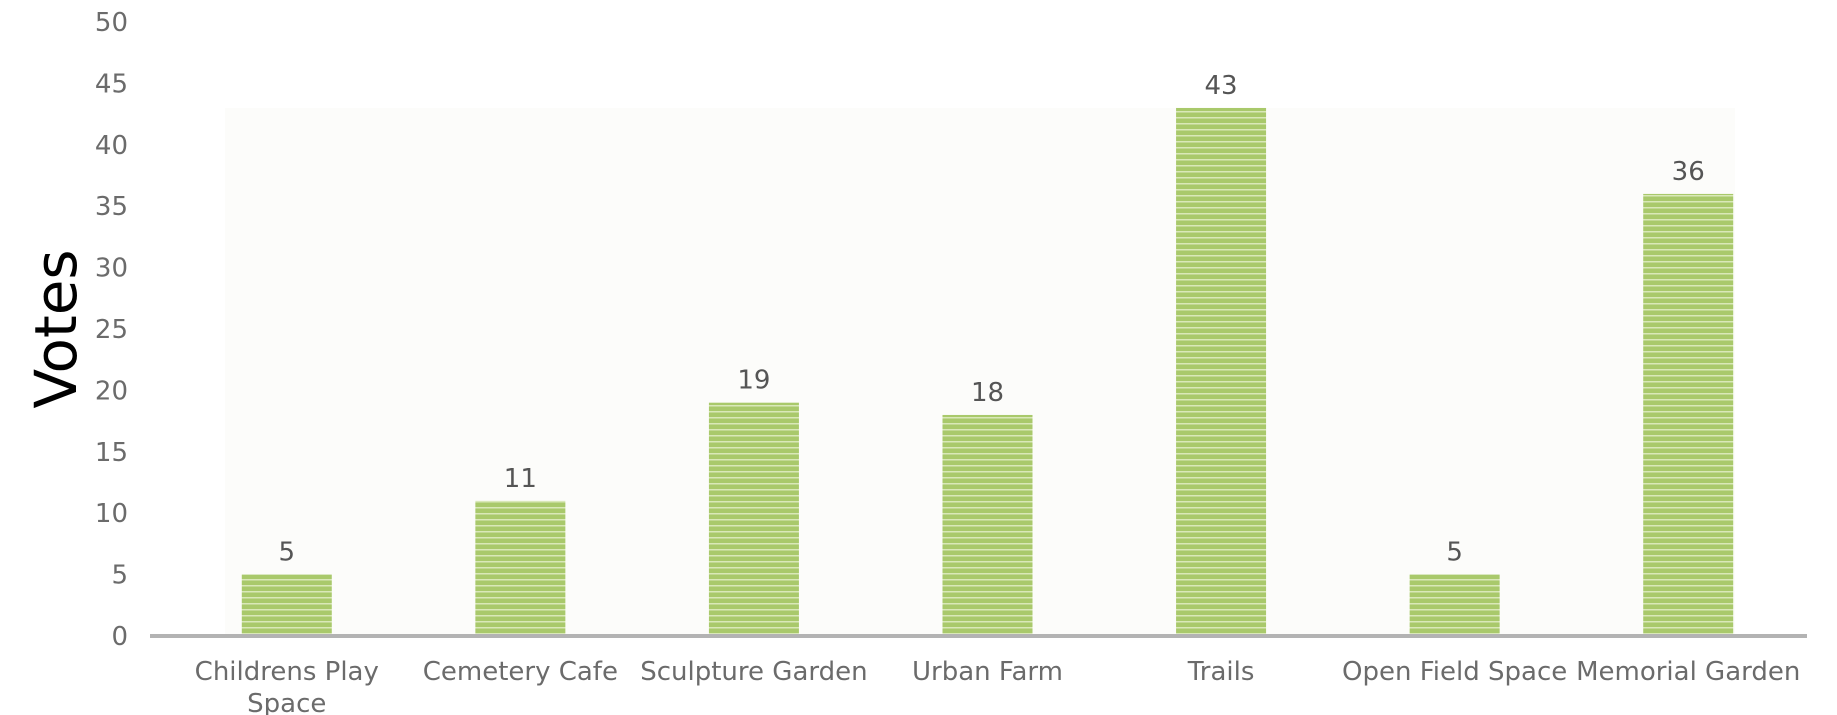 This screenshot has width=1837, height=715. Describe the element at coordinates (753, 381) in the screenshot. I see `data-label: 19` at that location.